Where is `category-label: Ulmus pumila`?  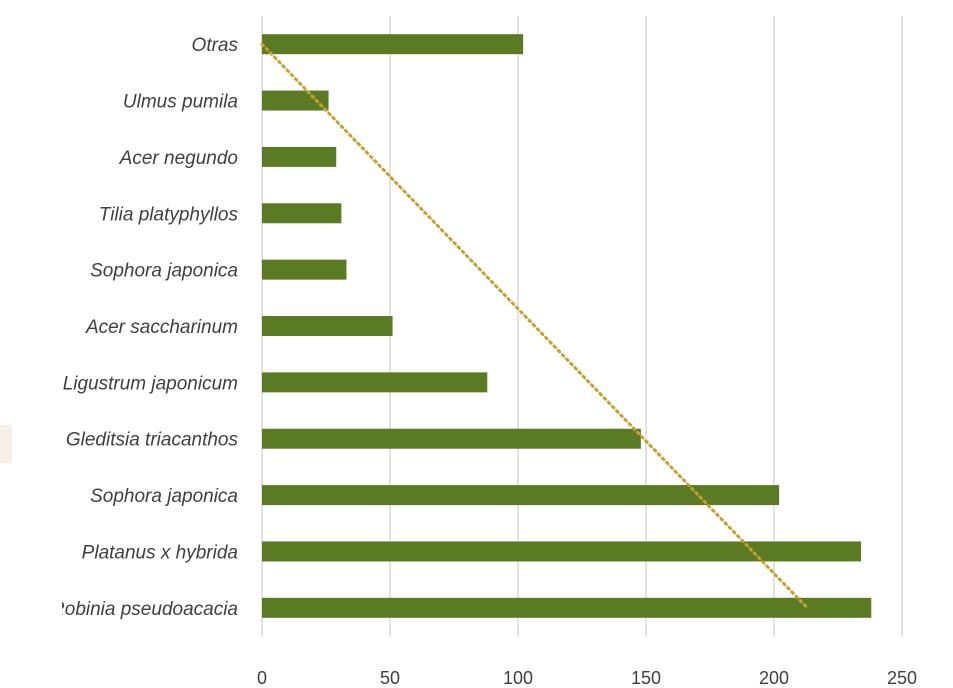
category-label: Ulmus pumila is located at coordinates (180, 102).